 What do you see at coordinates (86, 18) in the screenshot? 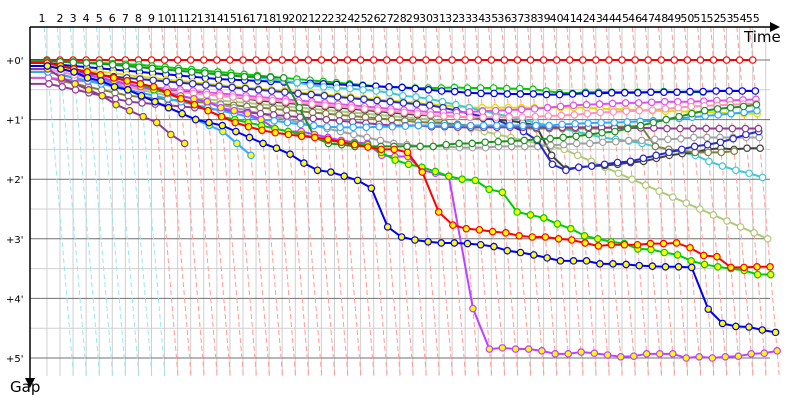
I see `x-tick-label: 4` at bounding box center [86, 18].